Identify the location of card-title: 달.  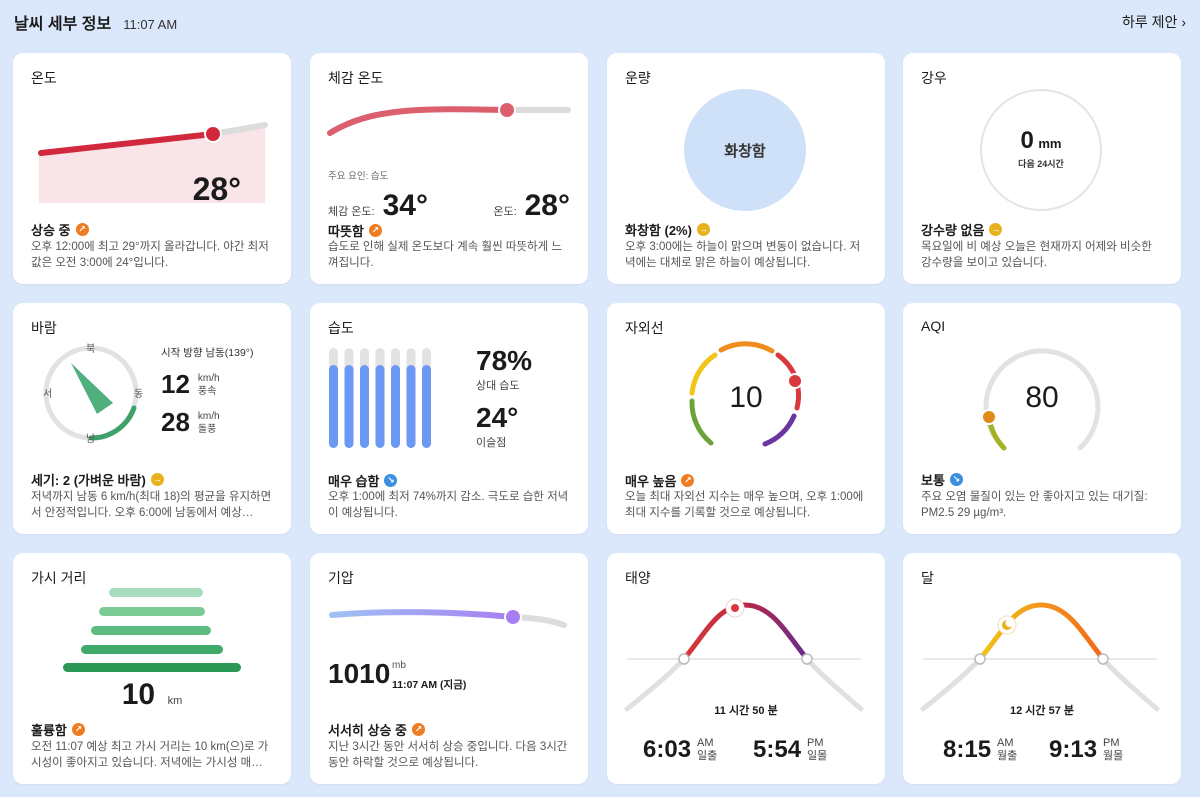
(927, 578).